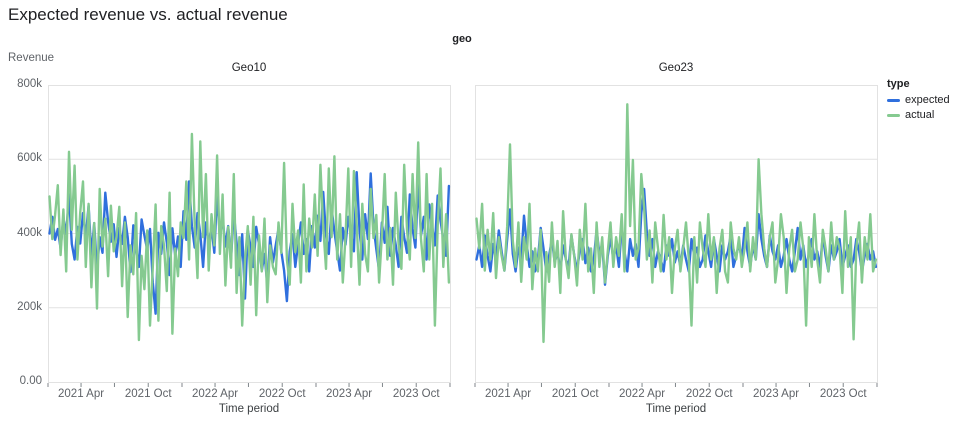  I want to click on y-tick-label: 600k, so click(29, 158).